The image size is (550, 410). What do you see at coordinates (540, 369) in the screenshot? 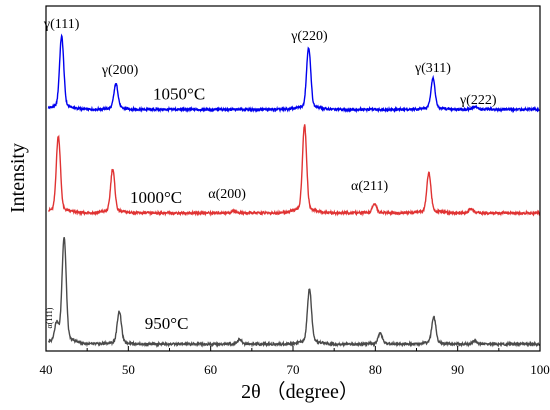
I see `x-tick-label: 100` at bounding box center [540, 369].